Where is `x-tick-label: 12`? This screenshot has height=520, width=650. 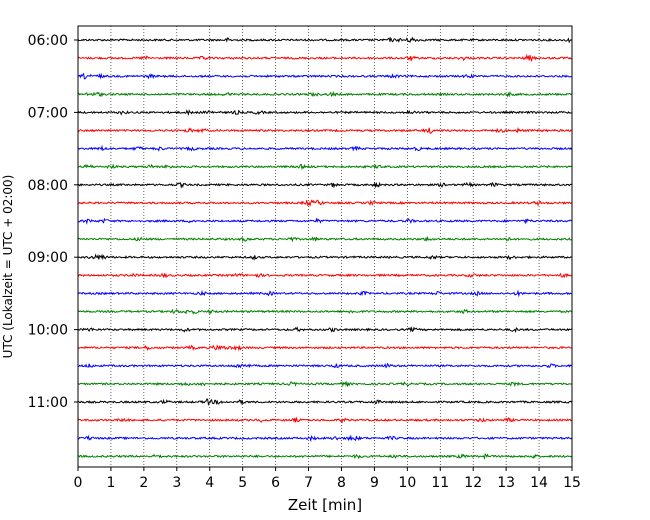 x-tick-label: 12 is located at coordinates (473, 483).